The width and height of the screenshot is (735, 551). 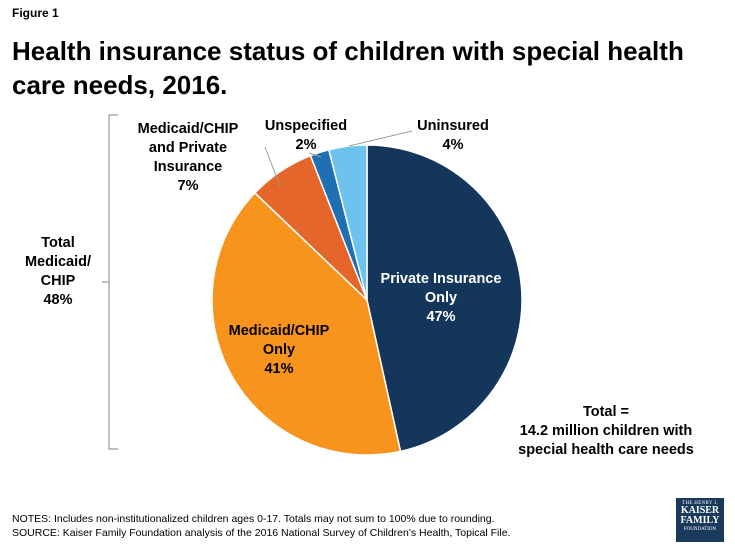 I want to click on label-unspecified: Unspecified 2%, so click(x=306, y=135).